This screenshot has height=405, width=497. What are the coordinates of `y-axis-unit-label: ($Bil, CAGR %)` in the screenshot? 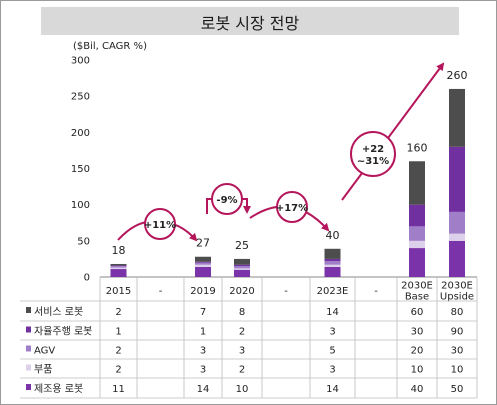 It's located at (110, 46).